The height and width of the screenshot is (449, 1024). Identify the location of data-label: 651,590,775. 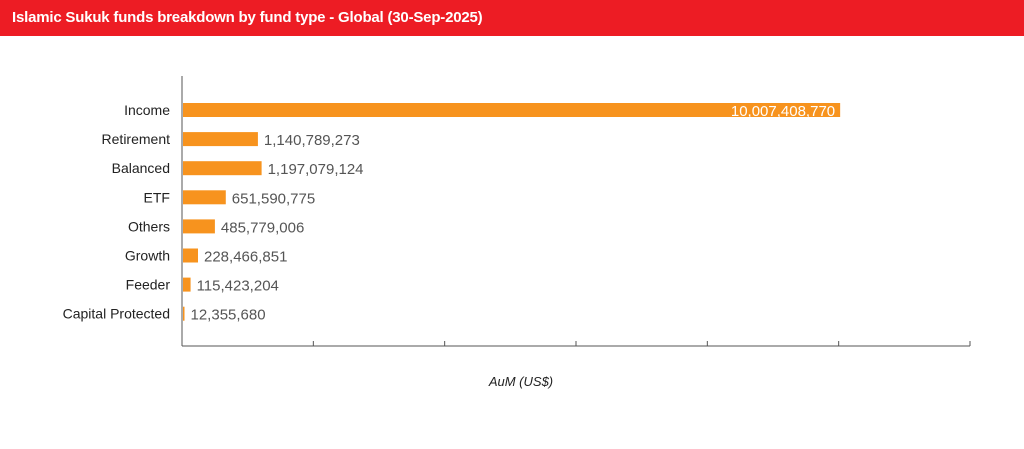
(273, 198).